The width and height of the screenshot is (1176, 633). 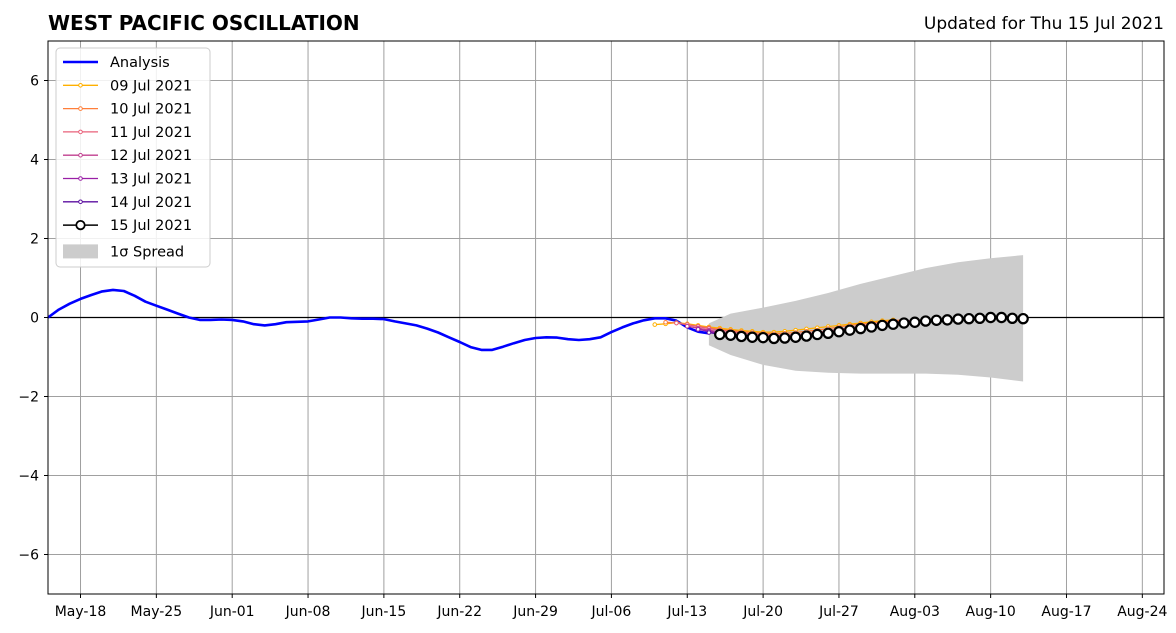 What do you see at coordinates (28, 477) in the screenshot?
I see `y-tick-label: −4` at bounding box center [28, 477].